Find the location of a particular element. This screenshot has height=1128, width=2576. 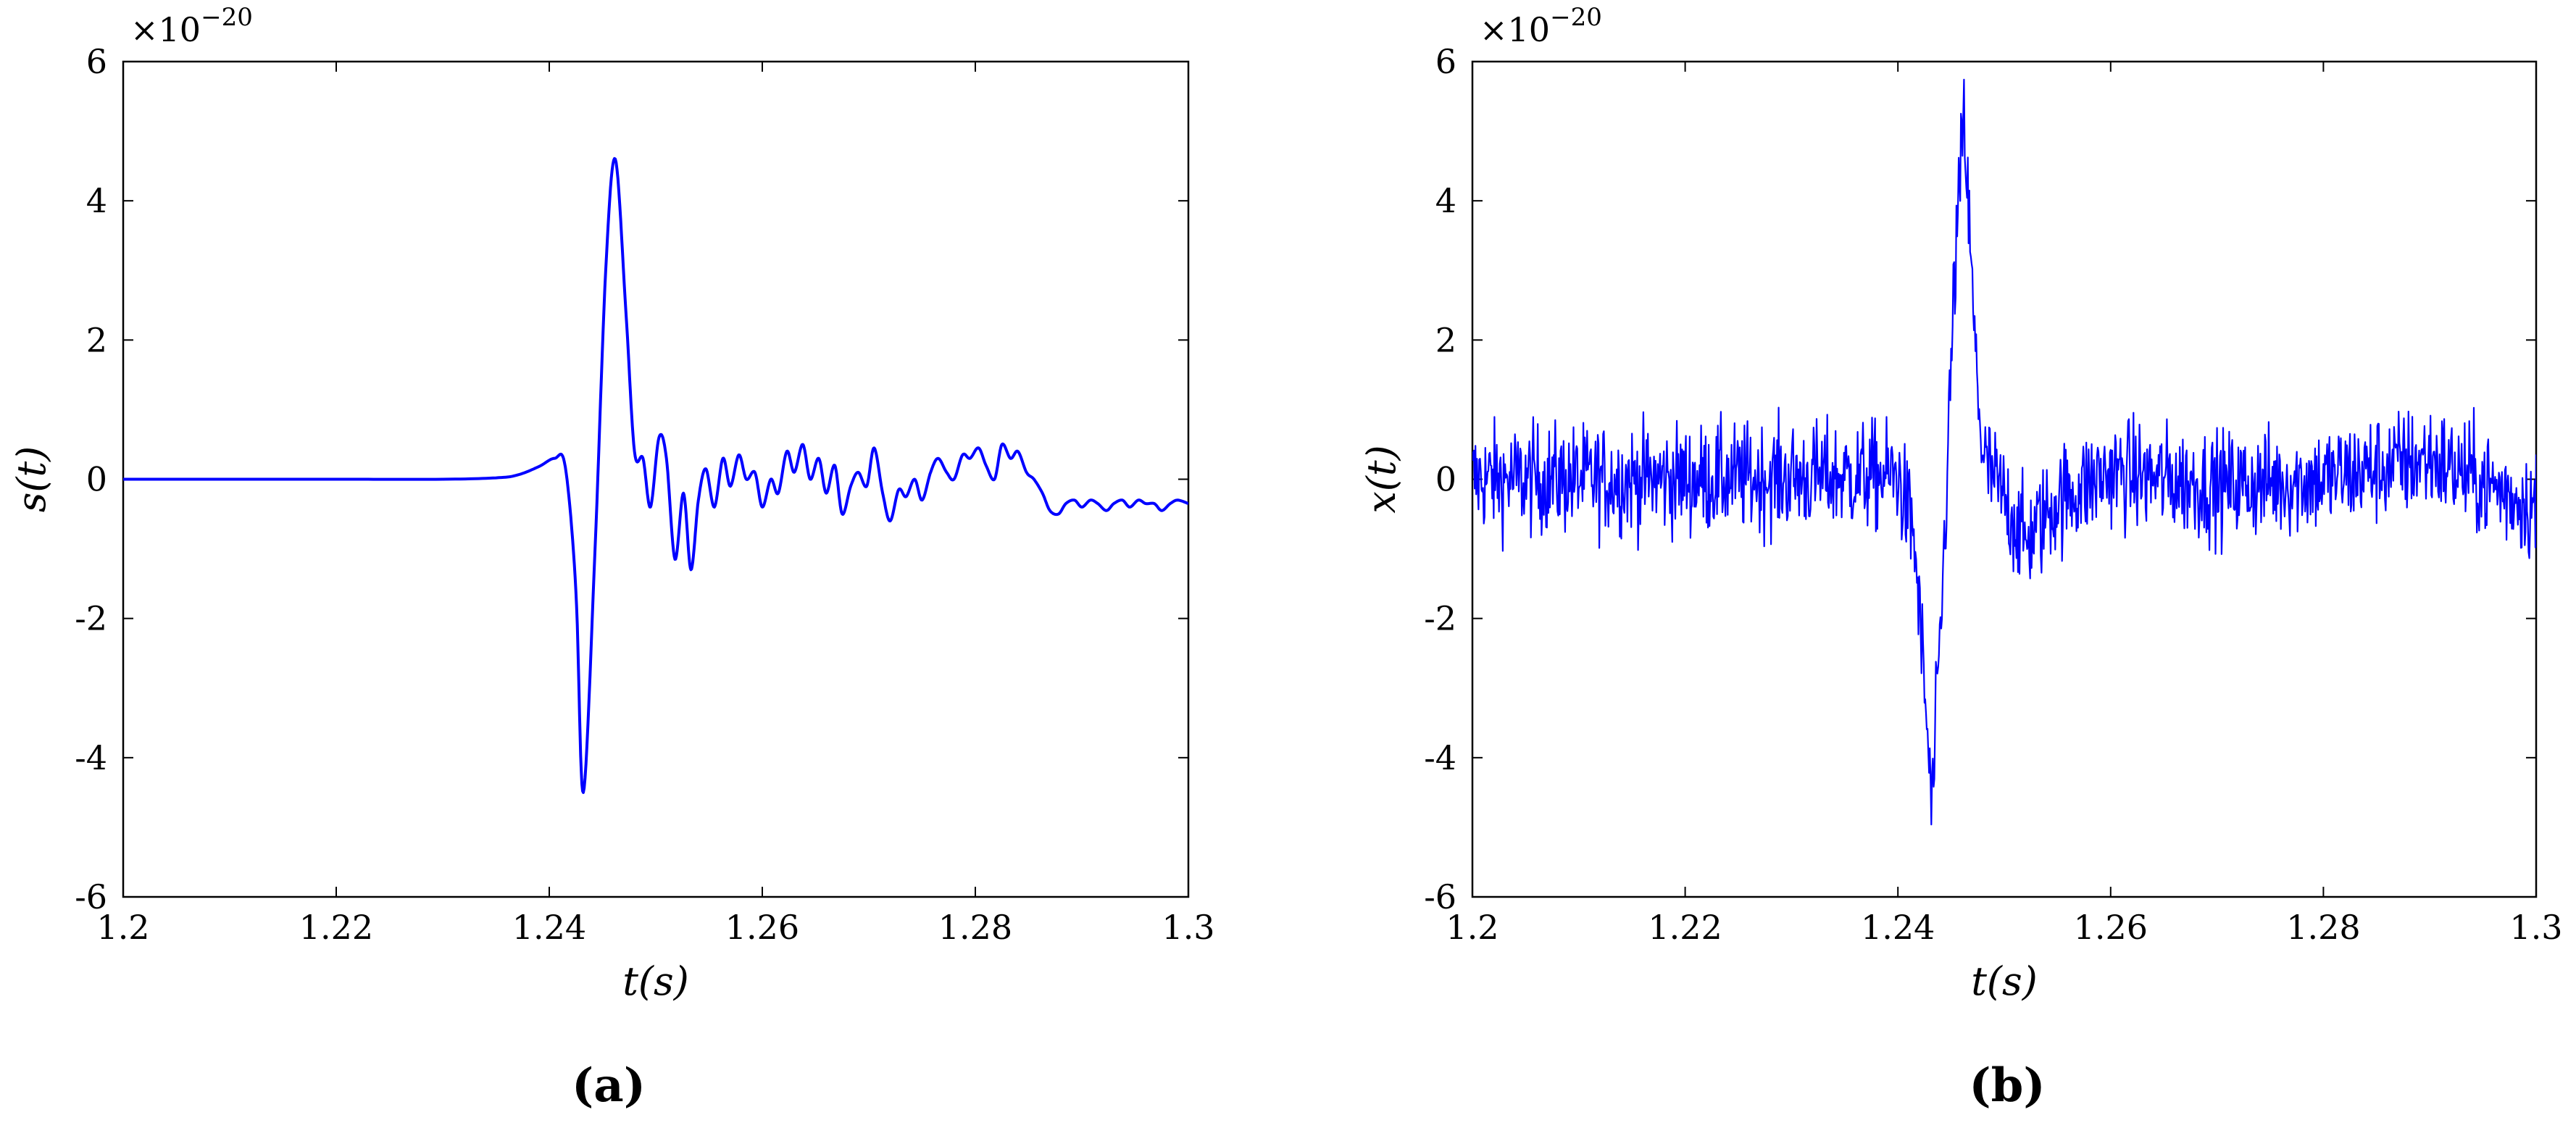

panel-caption: (a) is located at coordinates (609, 1085).